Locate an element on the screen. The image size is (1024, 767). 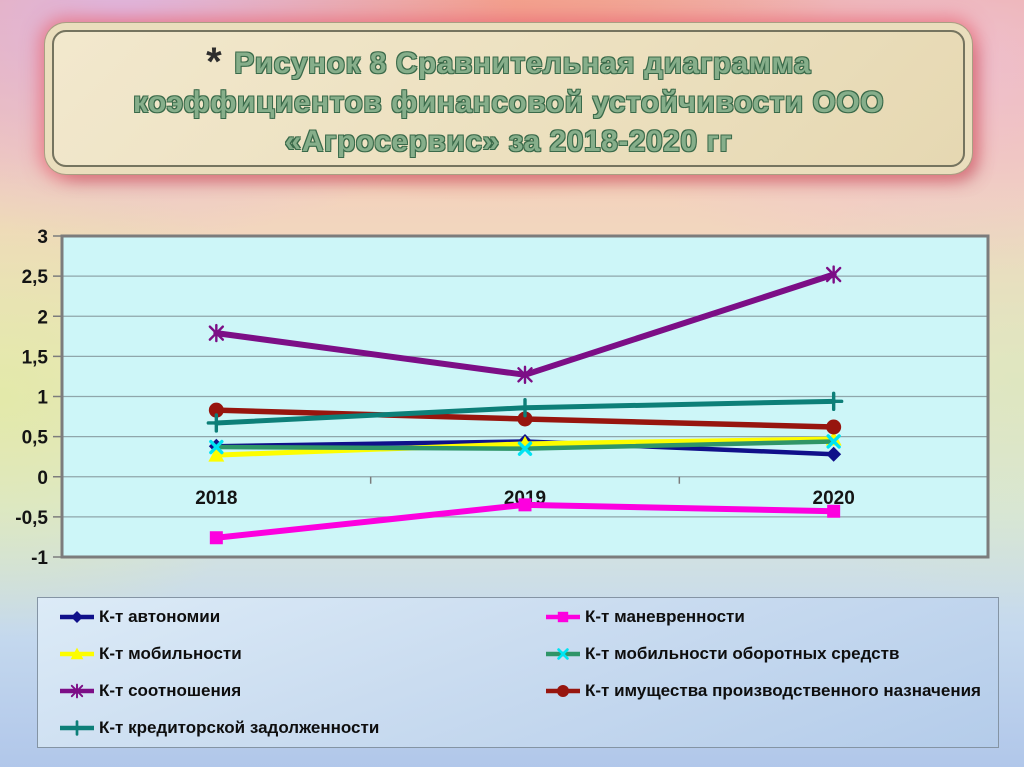
legend-label: К-т маневренности is located at coordinates (665, 616).